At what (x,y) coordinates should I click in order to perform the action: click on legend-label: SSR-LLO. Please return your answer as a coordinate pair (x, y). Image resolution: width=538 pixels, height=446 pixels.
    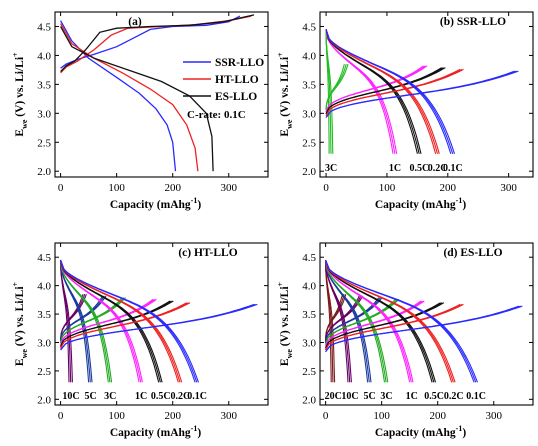
    Looking at the image, I should click on (239, 63).